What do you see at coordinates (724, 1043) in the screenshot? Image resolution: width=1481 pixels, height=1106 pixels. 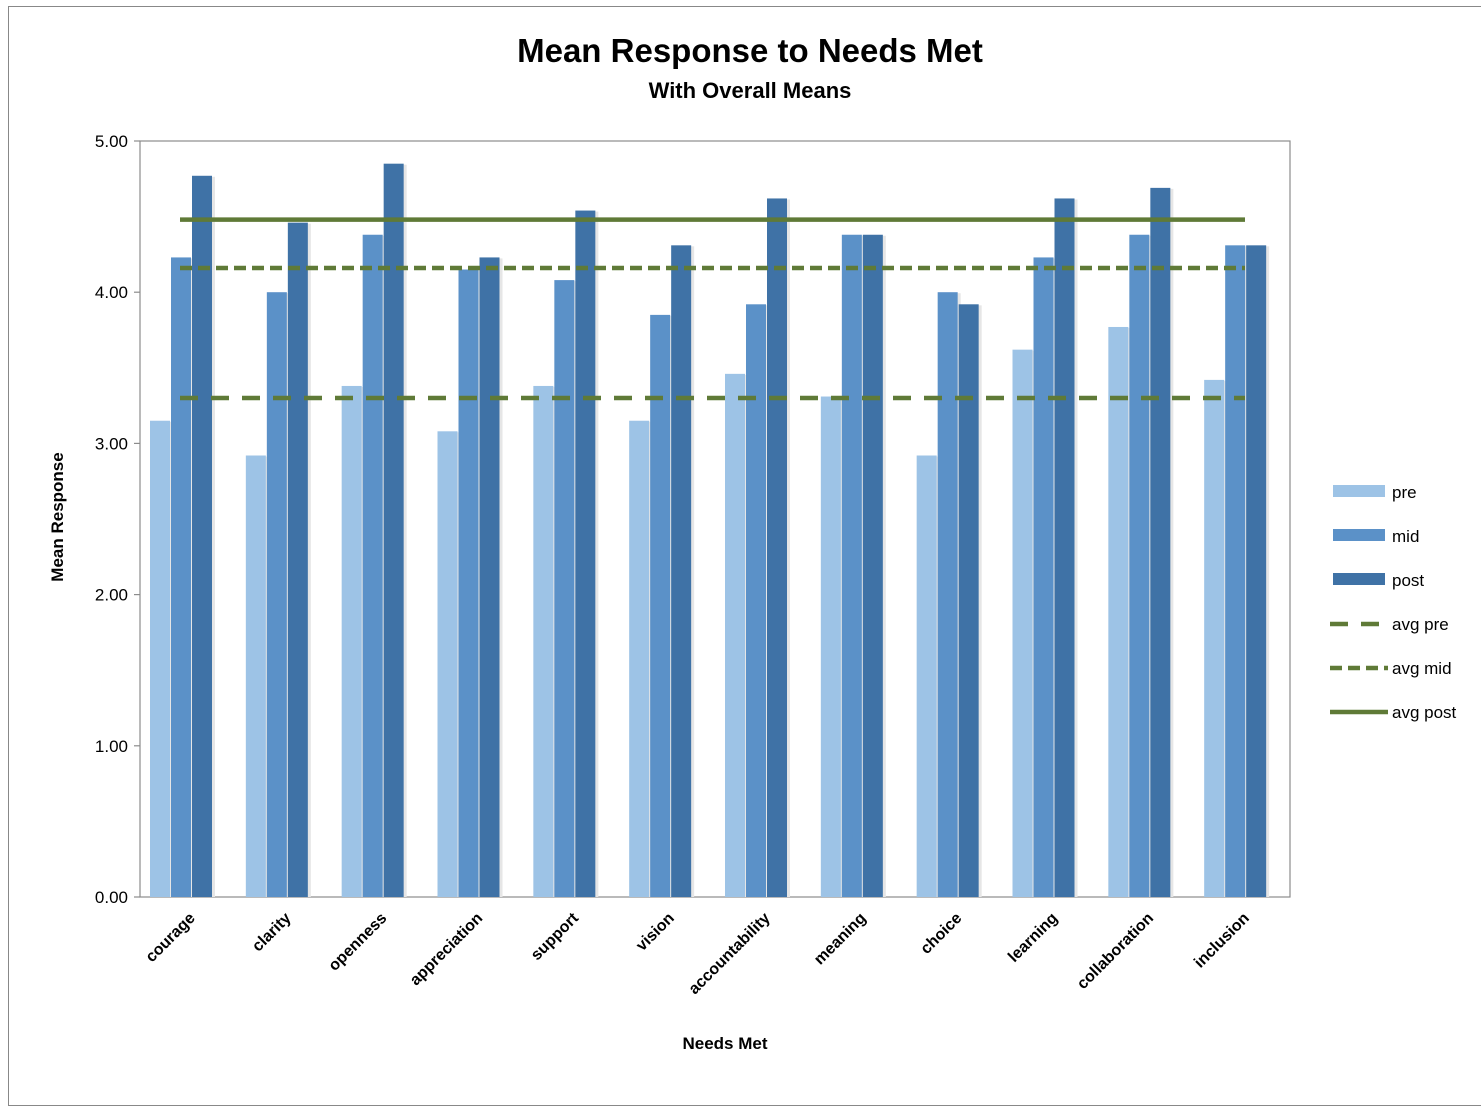 I see `x-axis-title: Needs Met` at bounding box center [724, 1043].